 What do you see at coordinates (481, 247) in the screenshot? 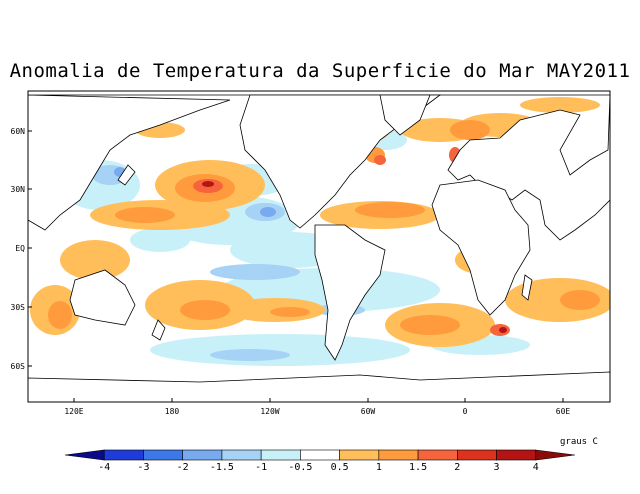
I see `africa` at bounding box center [481, 247].